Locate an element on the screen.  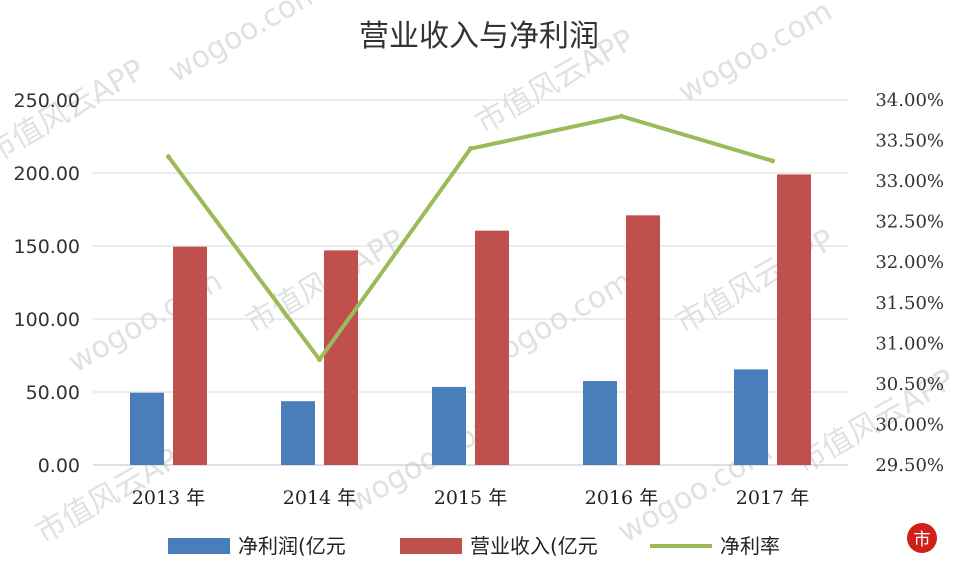
category-label: 2016 年 is located at coordinates (621, 498).